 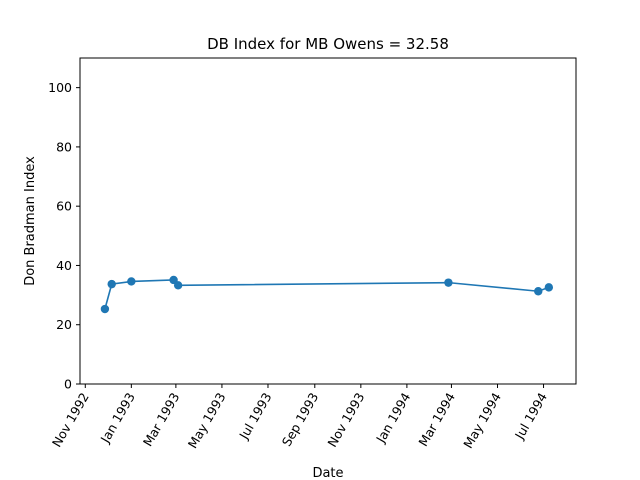 I want to click on y-axis-title: Don Bradman Index, so click(x=30, y=221).